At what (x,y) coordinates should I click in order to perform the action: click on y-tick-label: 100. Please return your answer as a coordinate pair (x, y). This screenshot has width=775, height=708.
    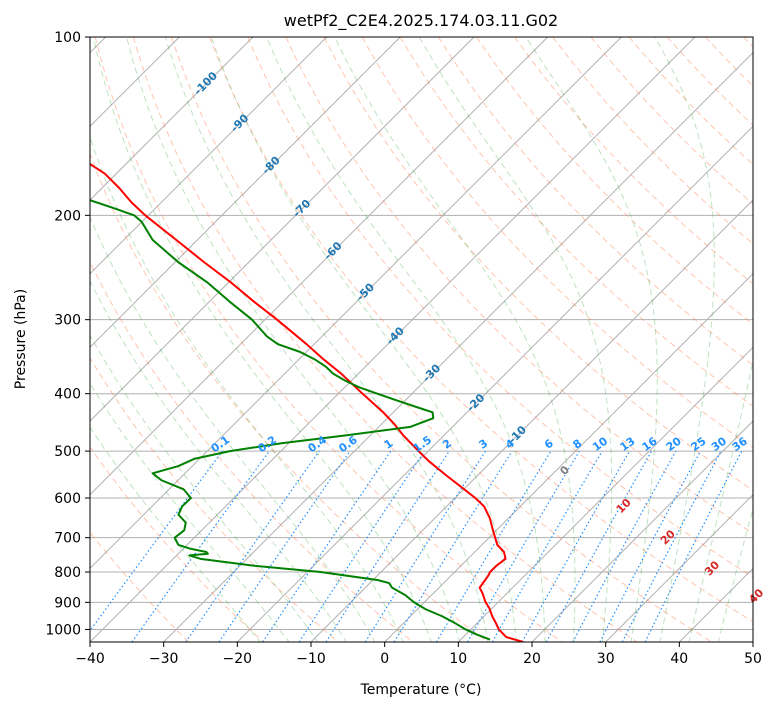
    Looking at the image, I should click on (67, 38).